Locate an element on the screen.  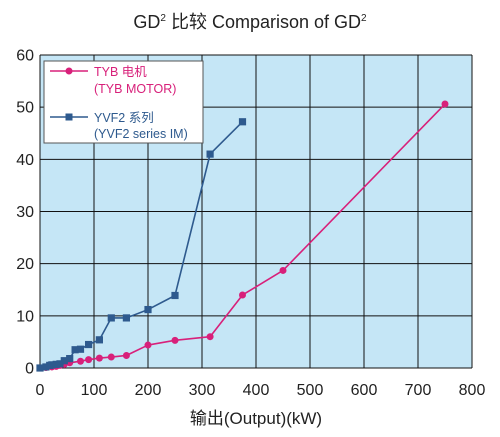
y-tick-label: 30 is located at coordinates (25, 212).